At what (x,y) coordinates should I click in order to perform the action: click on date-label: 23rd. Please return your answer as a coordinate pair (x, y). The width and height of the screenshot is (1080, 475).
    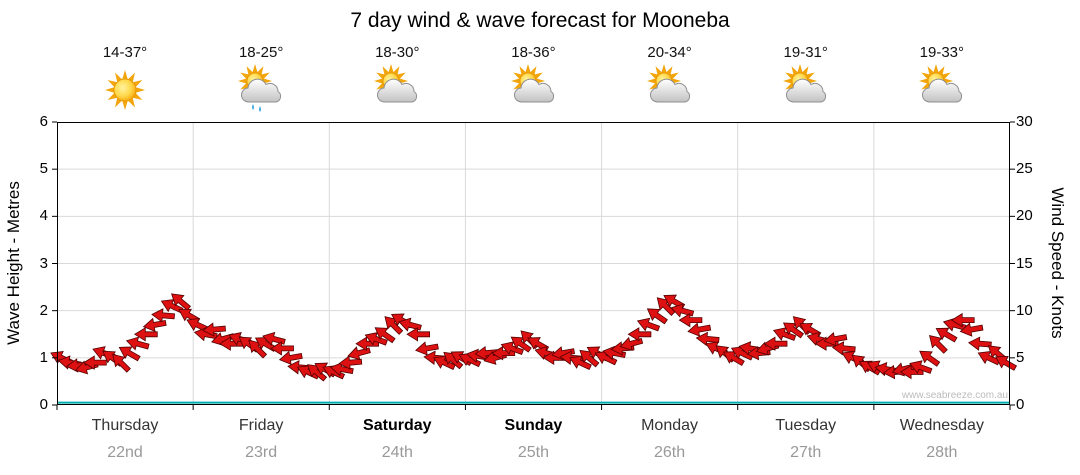
    Looking at the image, I should click on (261, 452).